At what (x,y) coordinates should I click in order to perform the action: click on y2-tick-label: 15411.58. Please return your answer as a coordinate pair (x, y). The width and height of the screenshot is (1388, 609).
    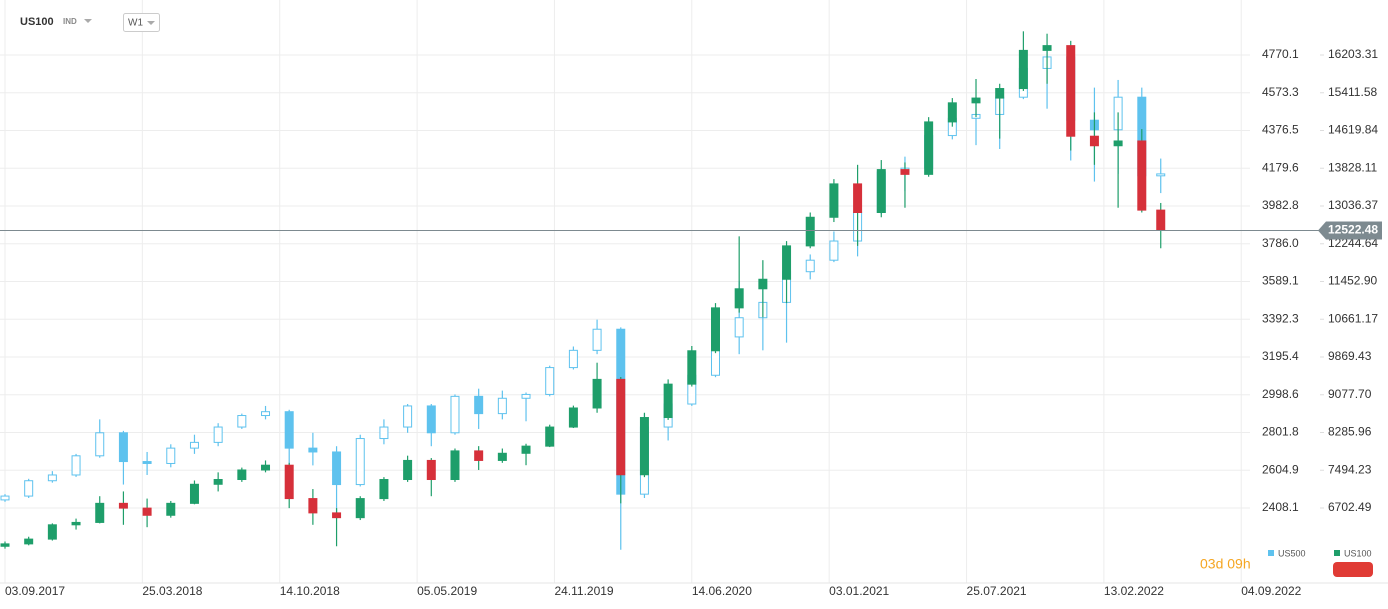
    Looking at the image, I should click on (1352, 92).